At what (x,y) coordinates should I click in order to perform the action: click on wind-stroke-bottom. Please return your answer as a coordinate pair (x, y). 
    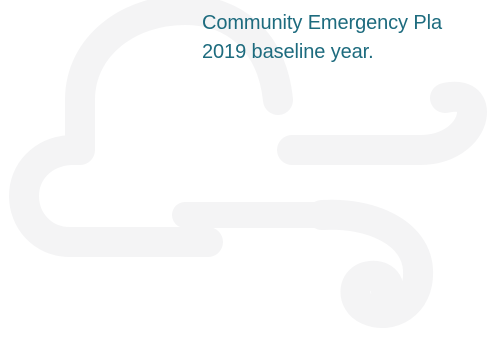
    Looking at the image, I should click on (370, 263).